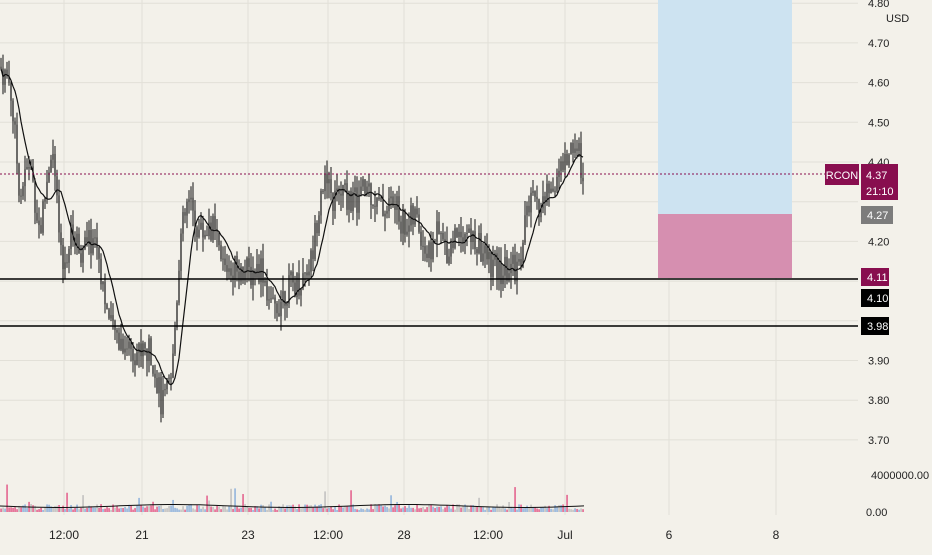  What do you see at coordinates (404, 535) in the screenshot?
I see `x-tick-label: 28` at bounding box center [404, 535].